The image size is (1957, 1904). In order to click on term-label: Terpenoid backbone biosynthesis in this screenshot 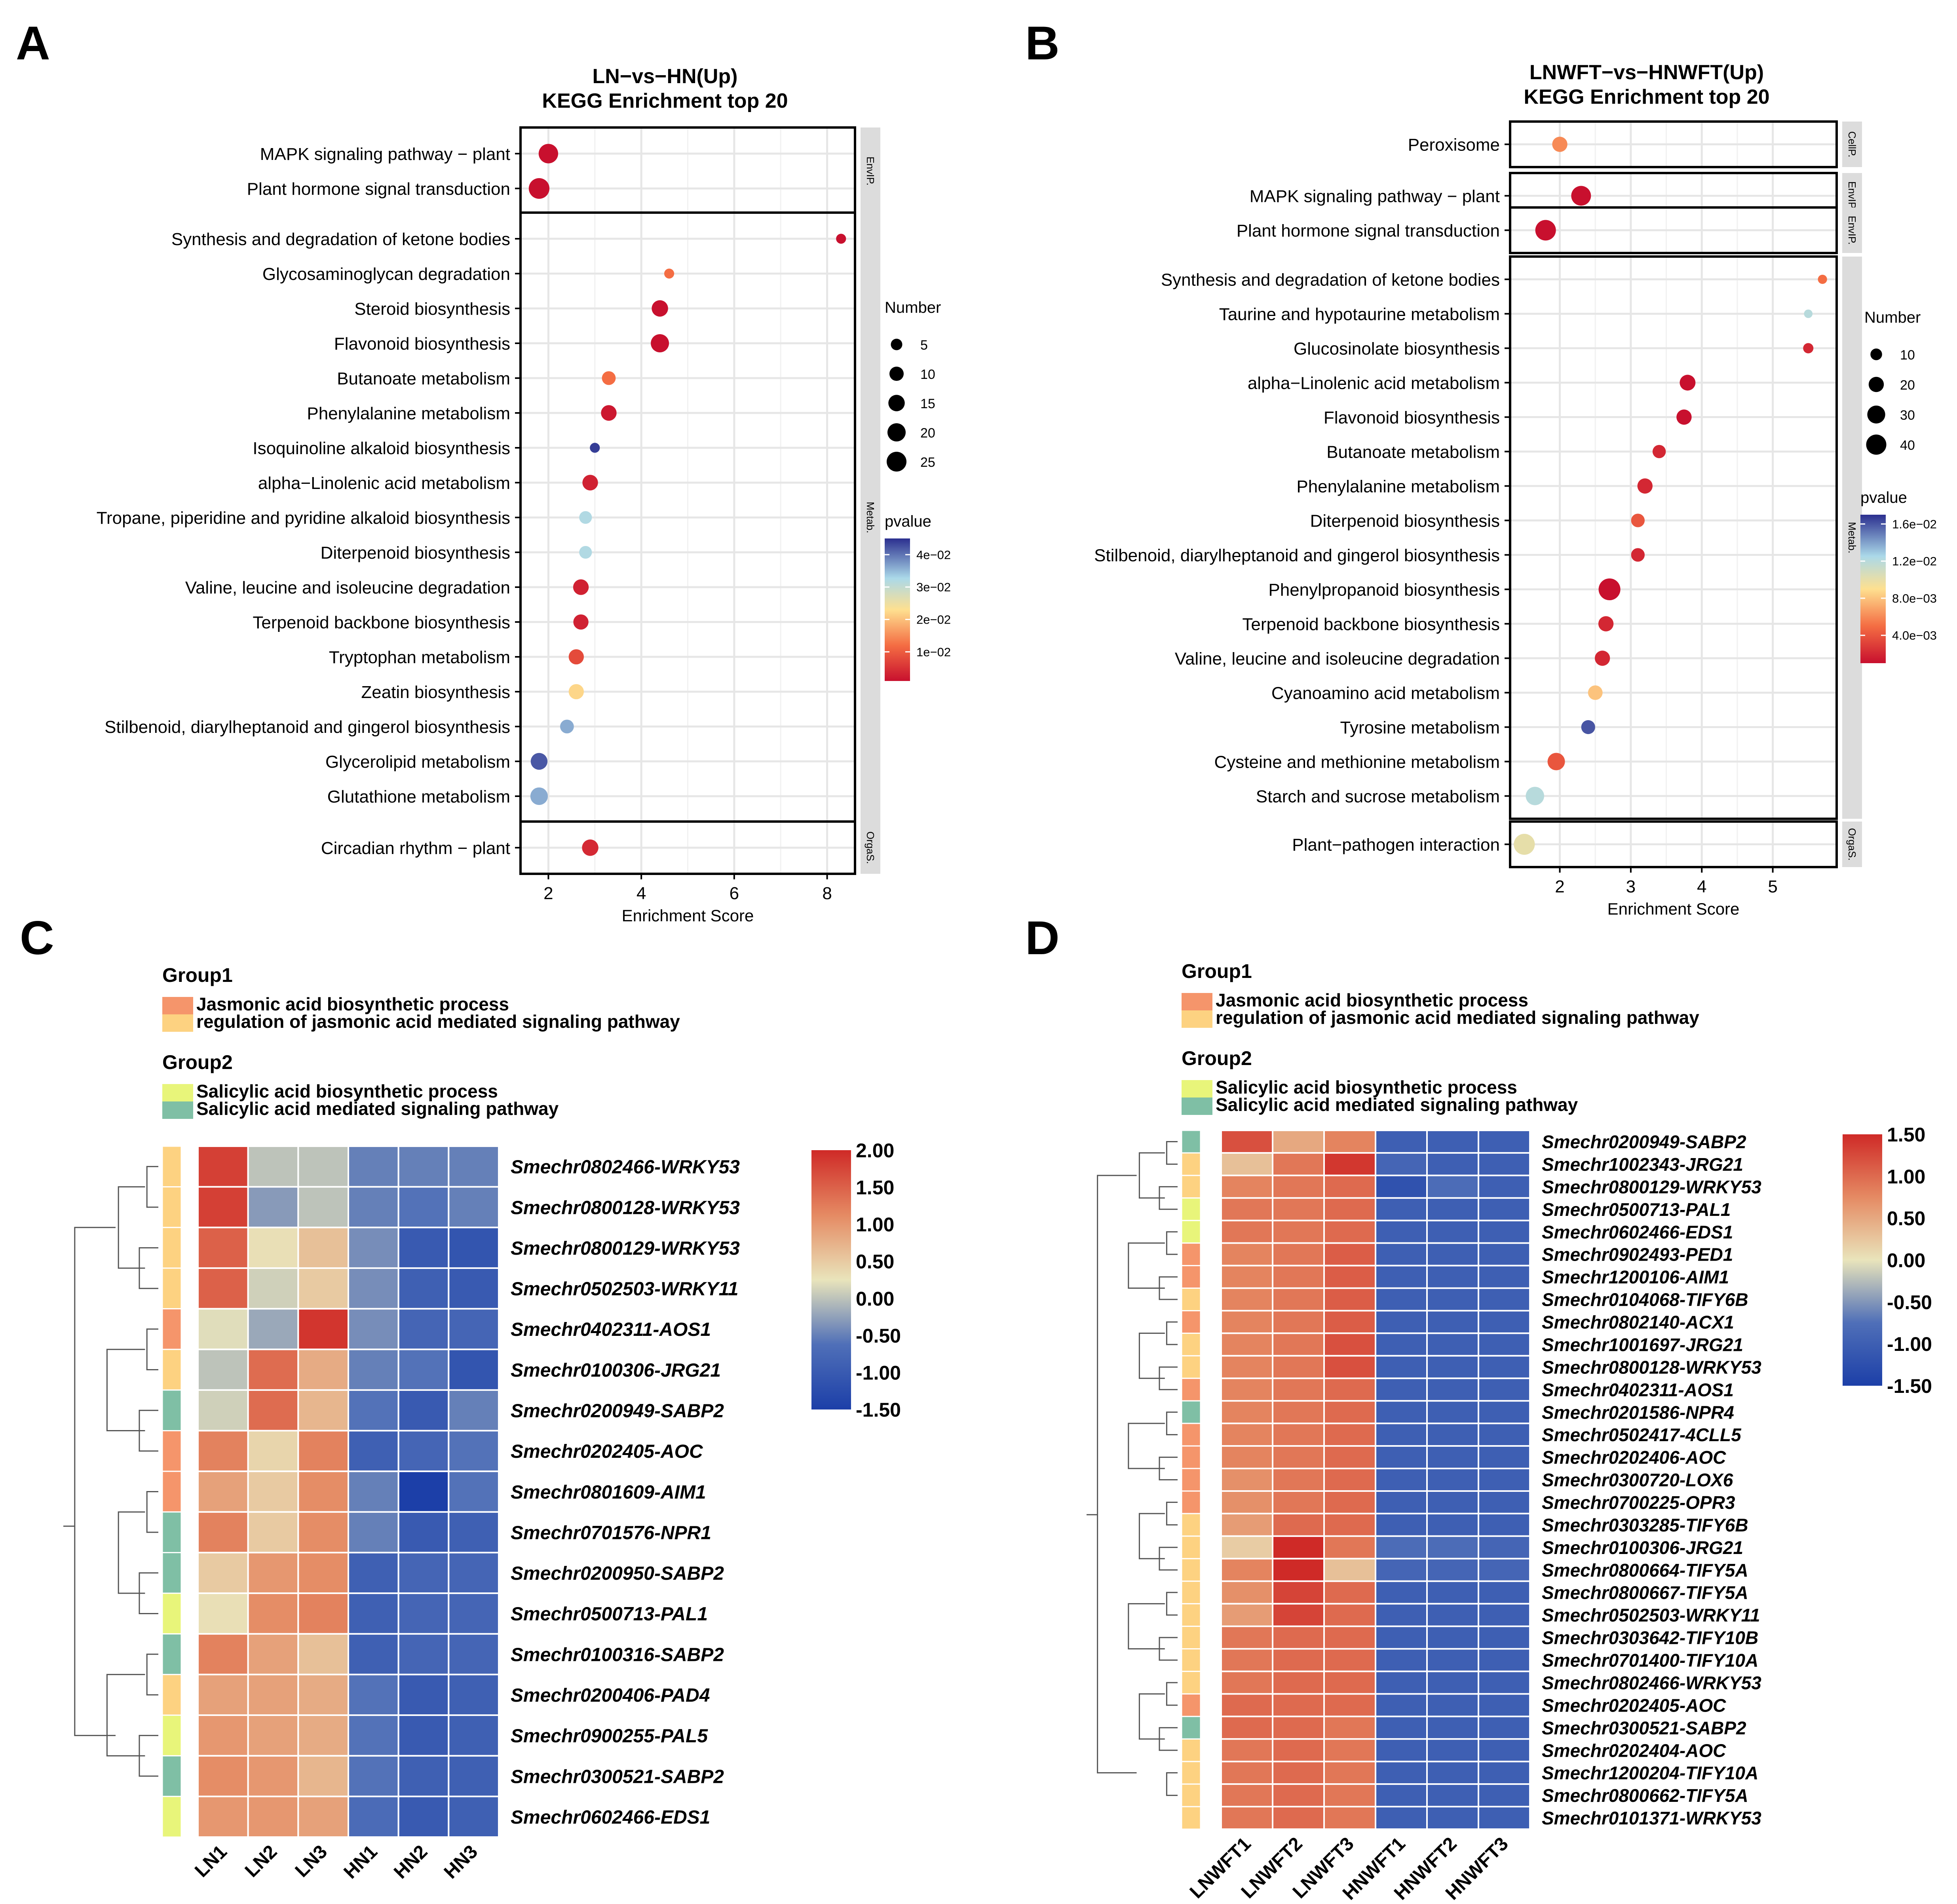, I will do `click(1371, 624)`.